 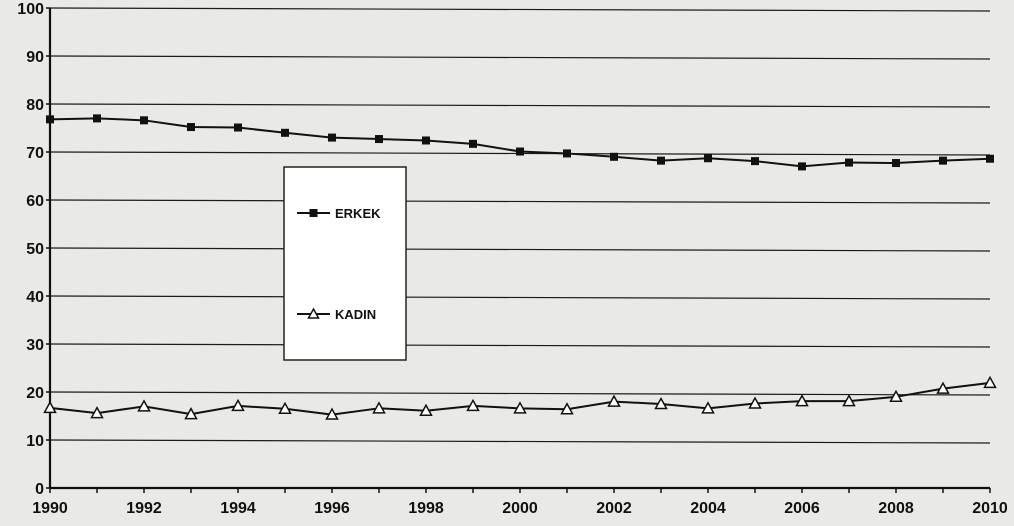 What do you see at coordinates (144, 508) in the screenshot?
I see `x-tick-label: 1992` at bounding box center [144, 508].